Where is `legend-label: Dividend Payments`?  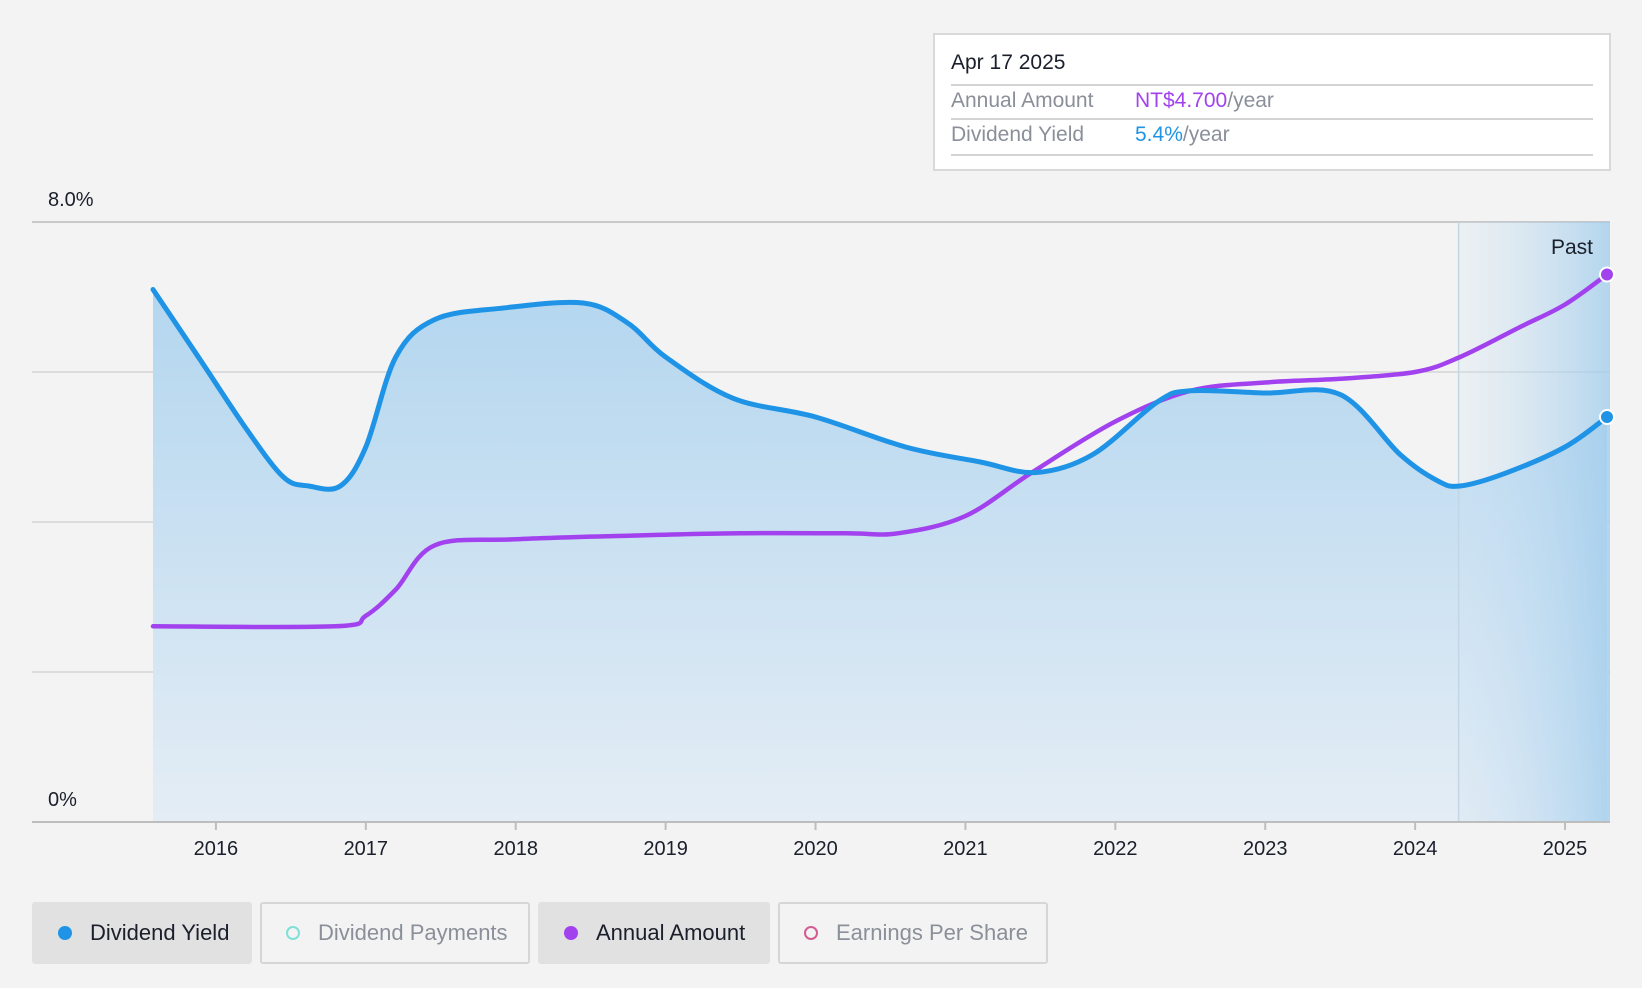 legend-label: Dividend Payments is located at coordinates (413, 932).